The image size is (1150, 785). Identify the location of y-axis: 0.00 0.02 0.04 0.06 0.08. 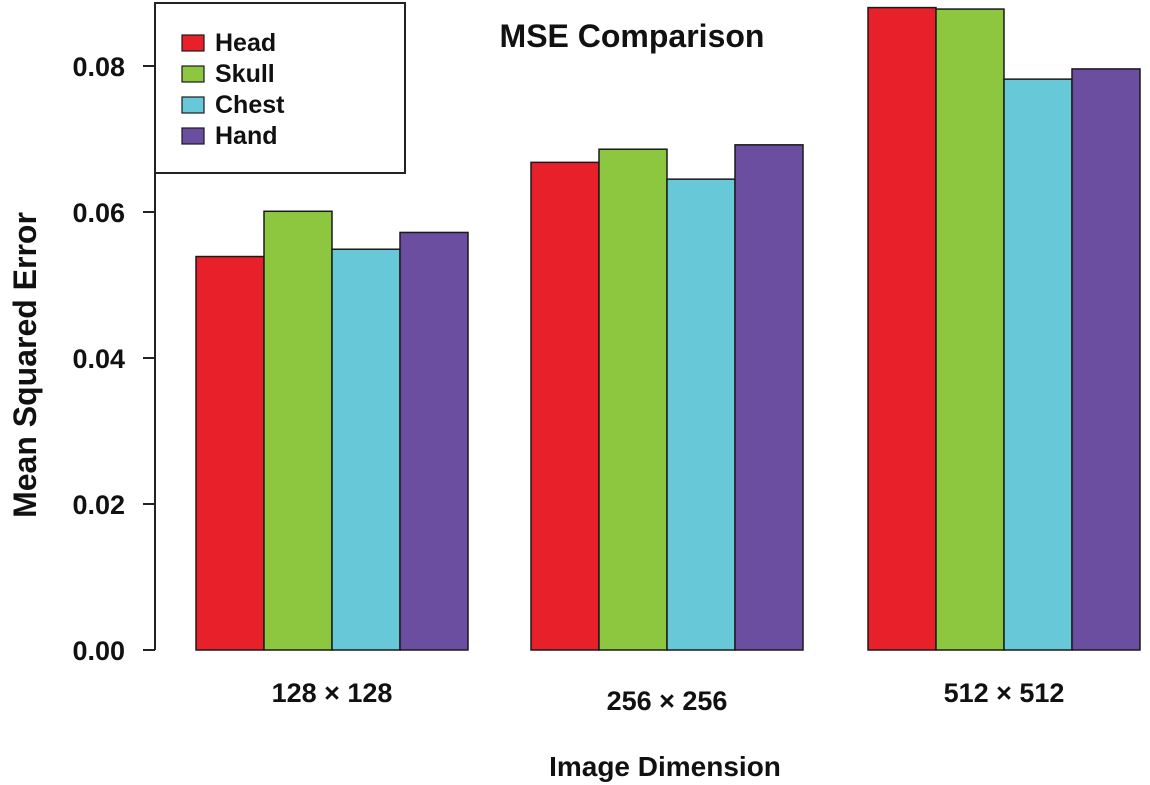
(114, 359).